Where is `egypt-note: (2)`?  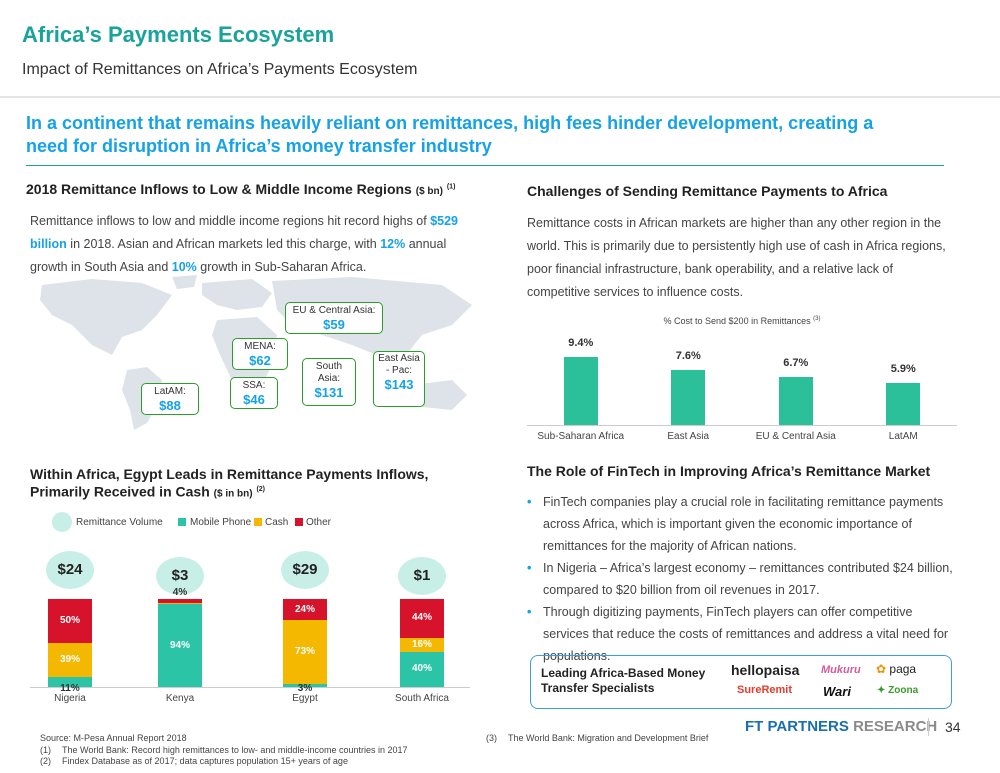
egypt-note: (2) is located at coordinates (260, 489).